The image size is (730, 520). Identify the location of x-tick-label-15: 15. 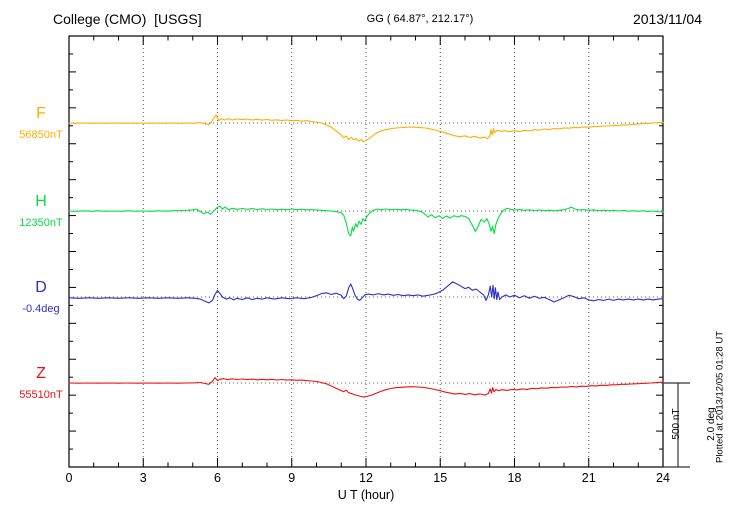
(440, 478).